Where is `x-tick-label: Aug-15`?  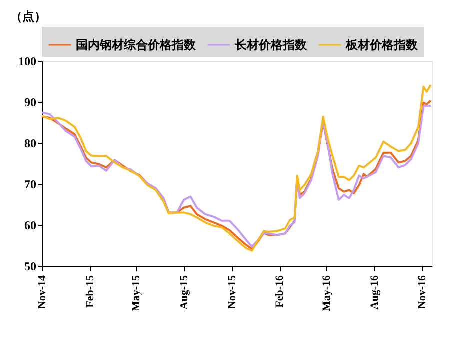 x-tick-label: Aug-15 is located at coordinates (184, 292).